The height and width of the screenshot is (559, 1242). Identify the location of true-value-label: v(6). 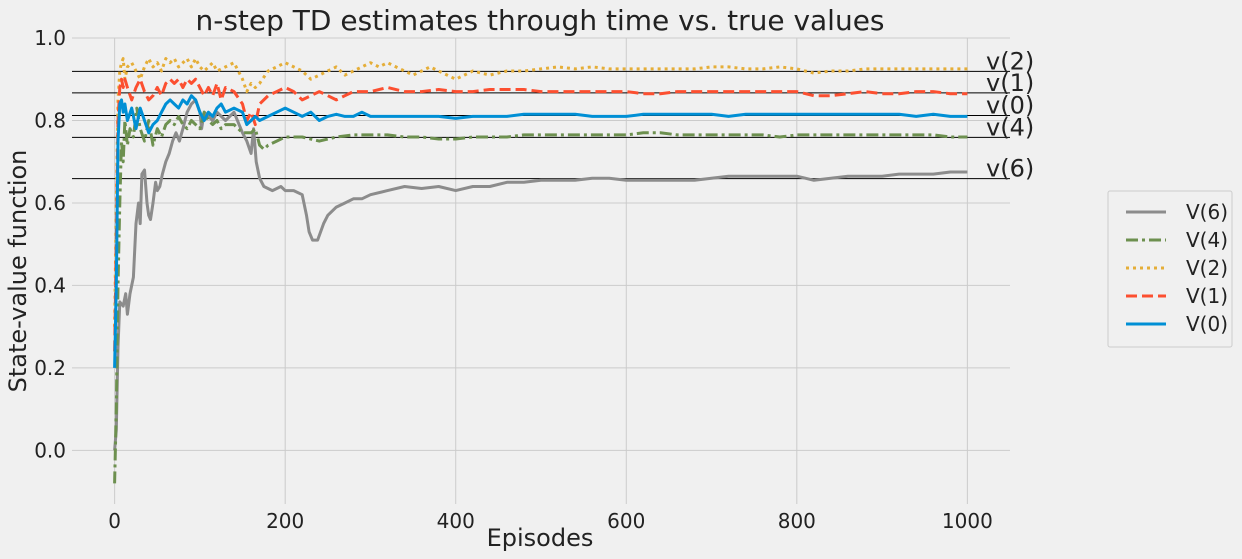
(1010, 169).